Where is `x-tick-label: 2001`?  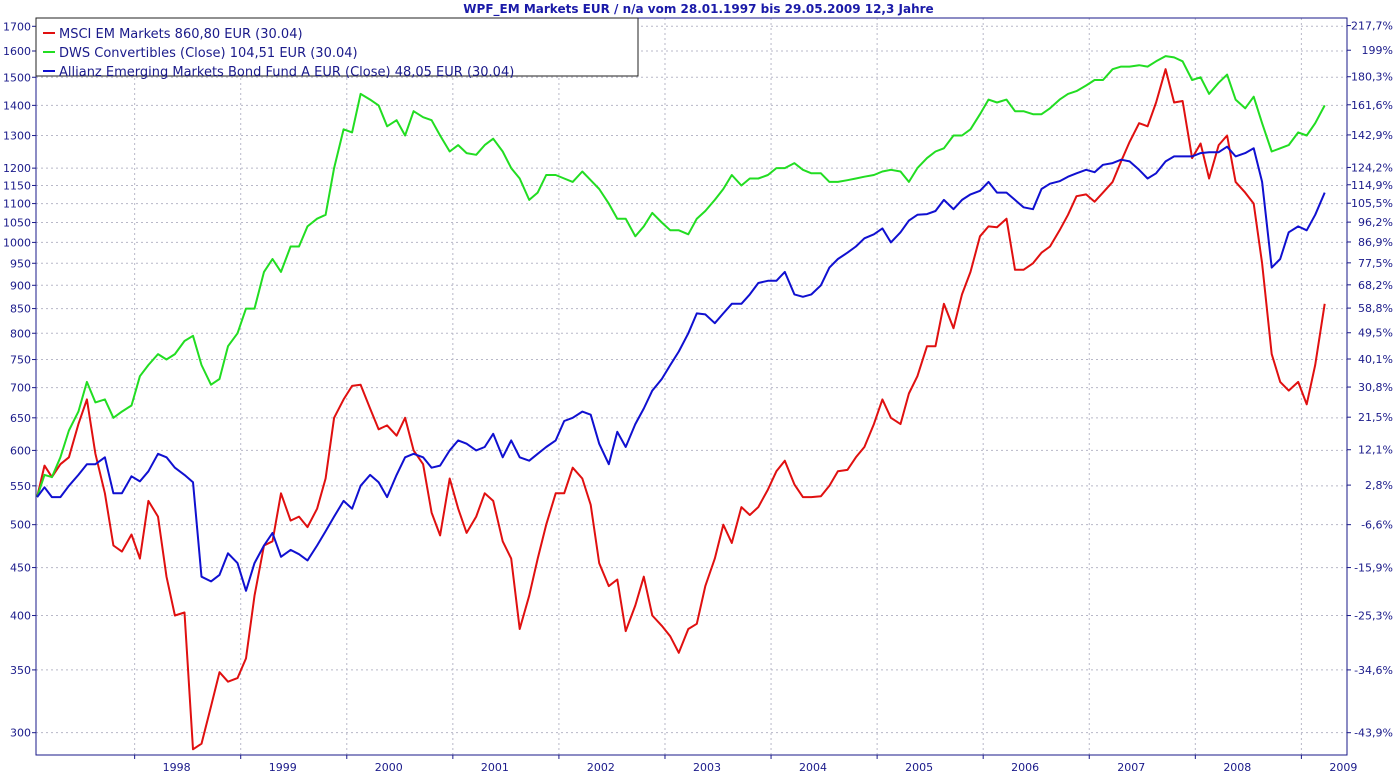
x-tick-label: 2001 is located at coordinates (495, 767).